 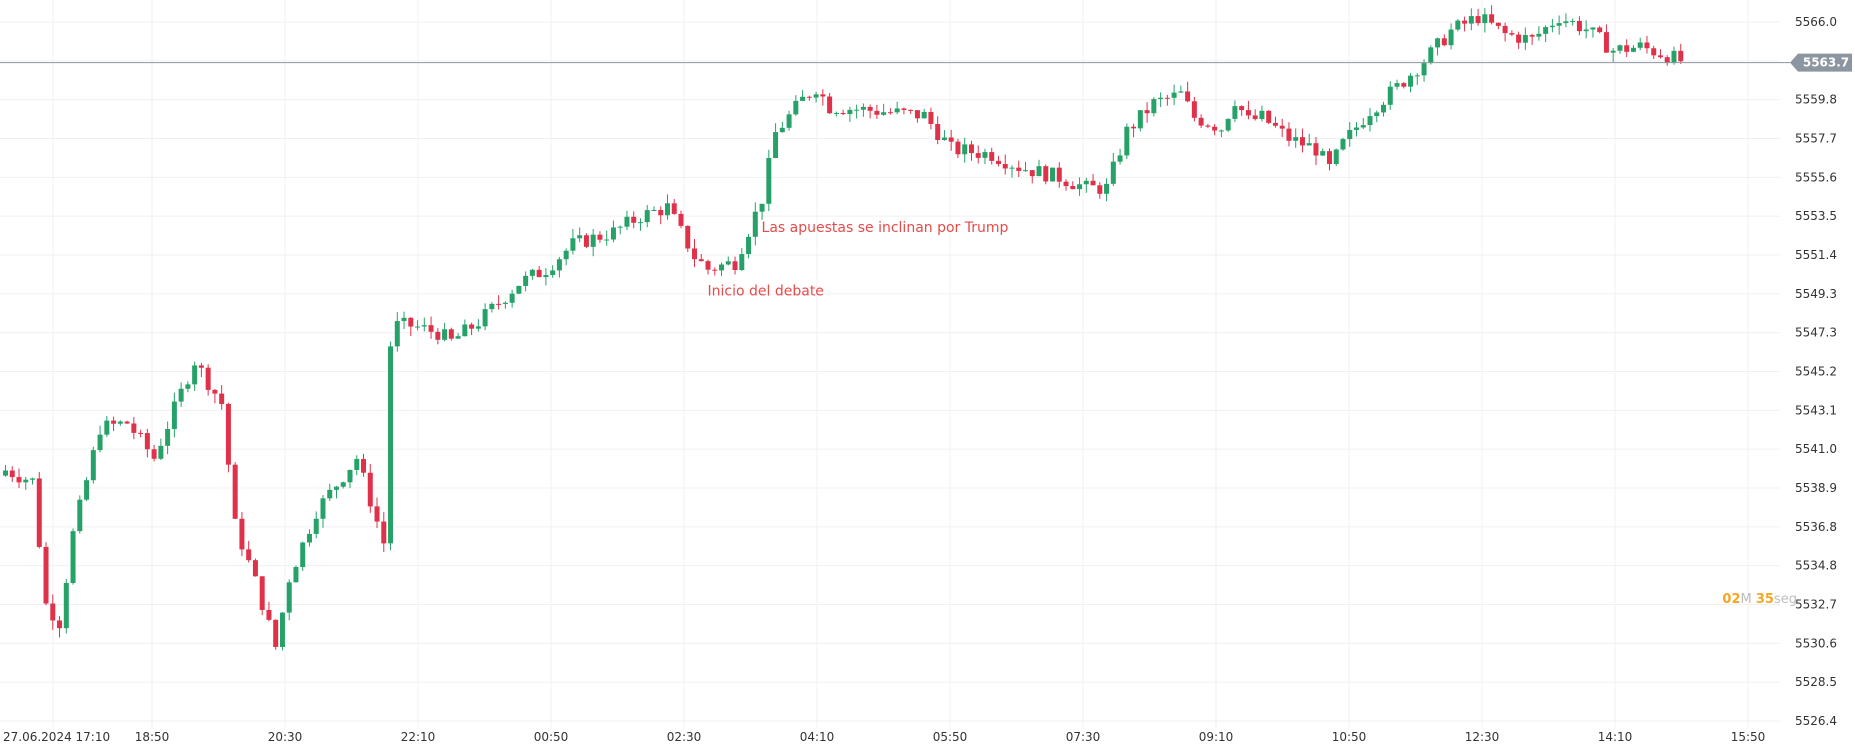 What do you see at coordinates (56, 737) in the screenshot?
I see `x-tick-label: 27.06.2024 17:10` at bounding box center [56, 737].